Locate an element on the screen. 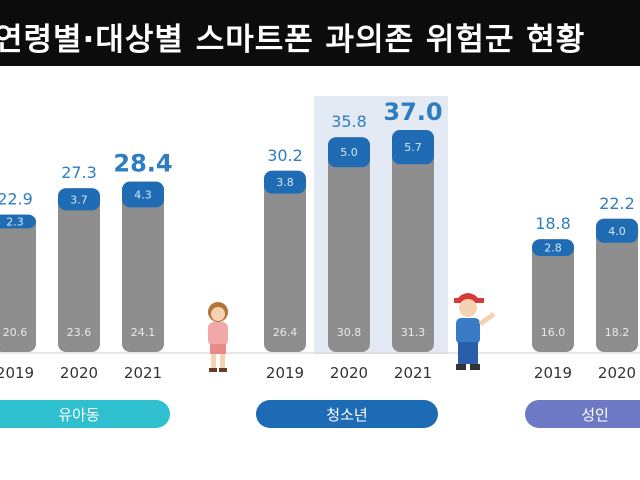  child-figure-icon is located at coordinates (218, 338).